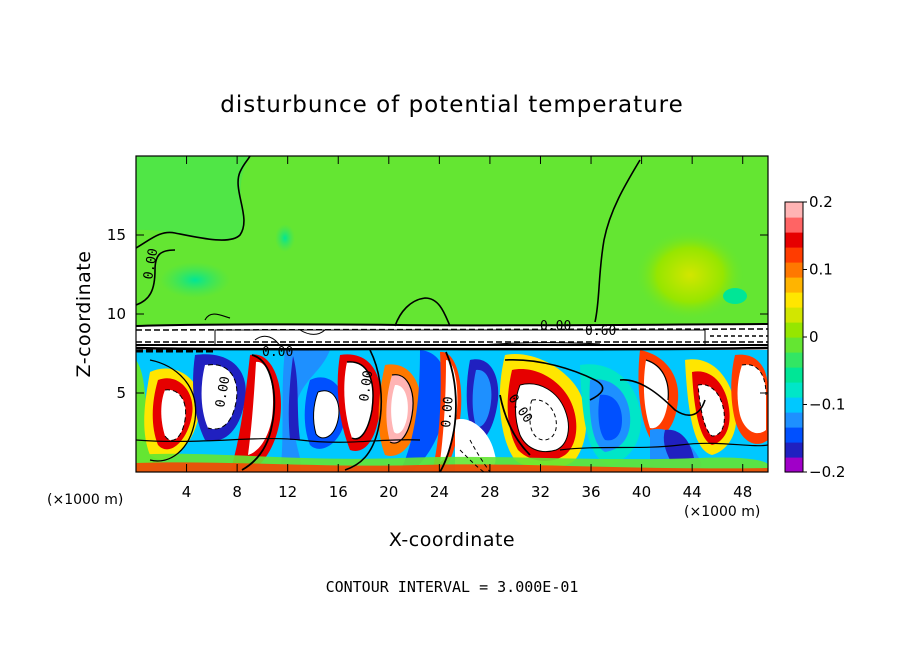 The width and height of the screenshot is (904, 654). Describe the element at coordinates (600, 331) in the screenshot. I see `contour-label: 0.60` at that location.